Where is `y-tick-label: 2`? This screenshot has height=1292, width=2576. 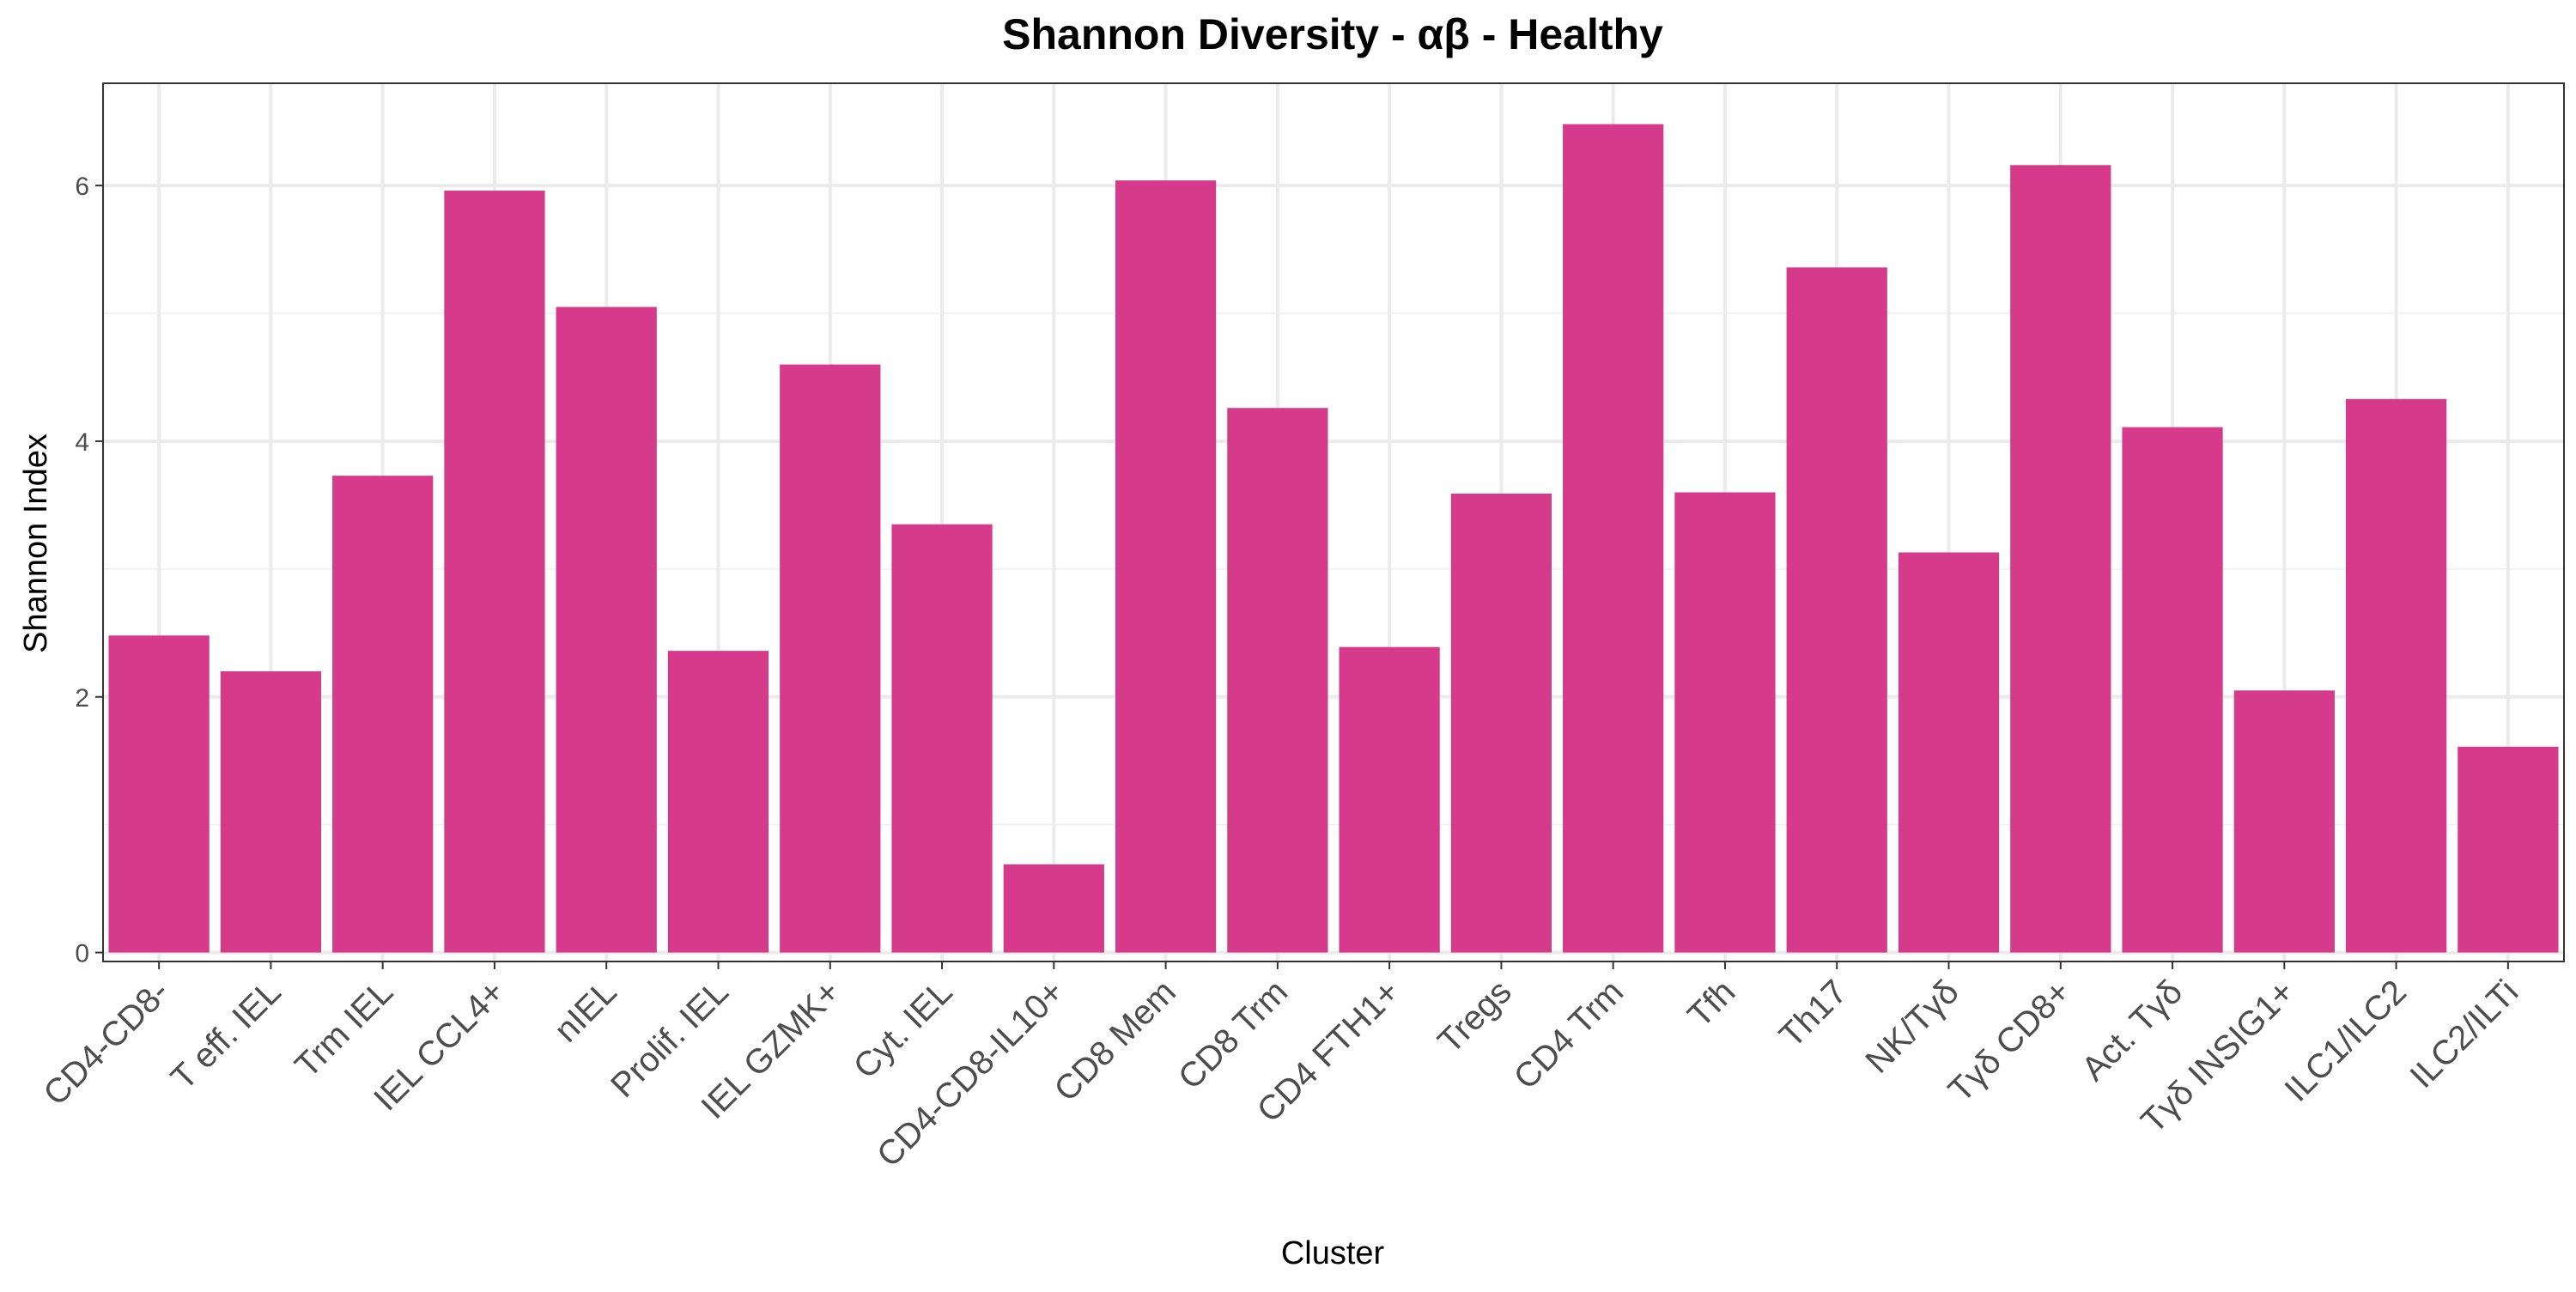 y-tick-label: 2 is located at coordinates (82, 698).